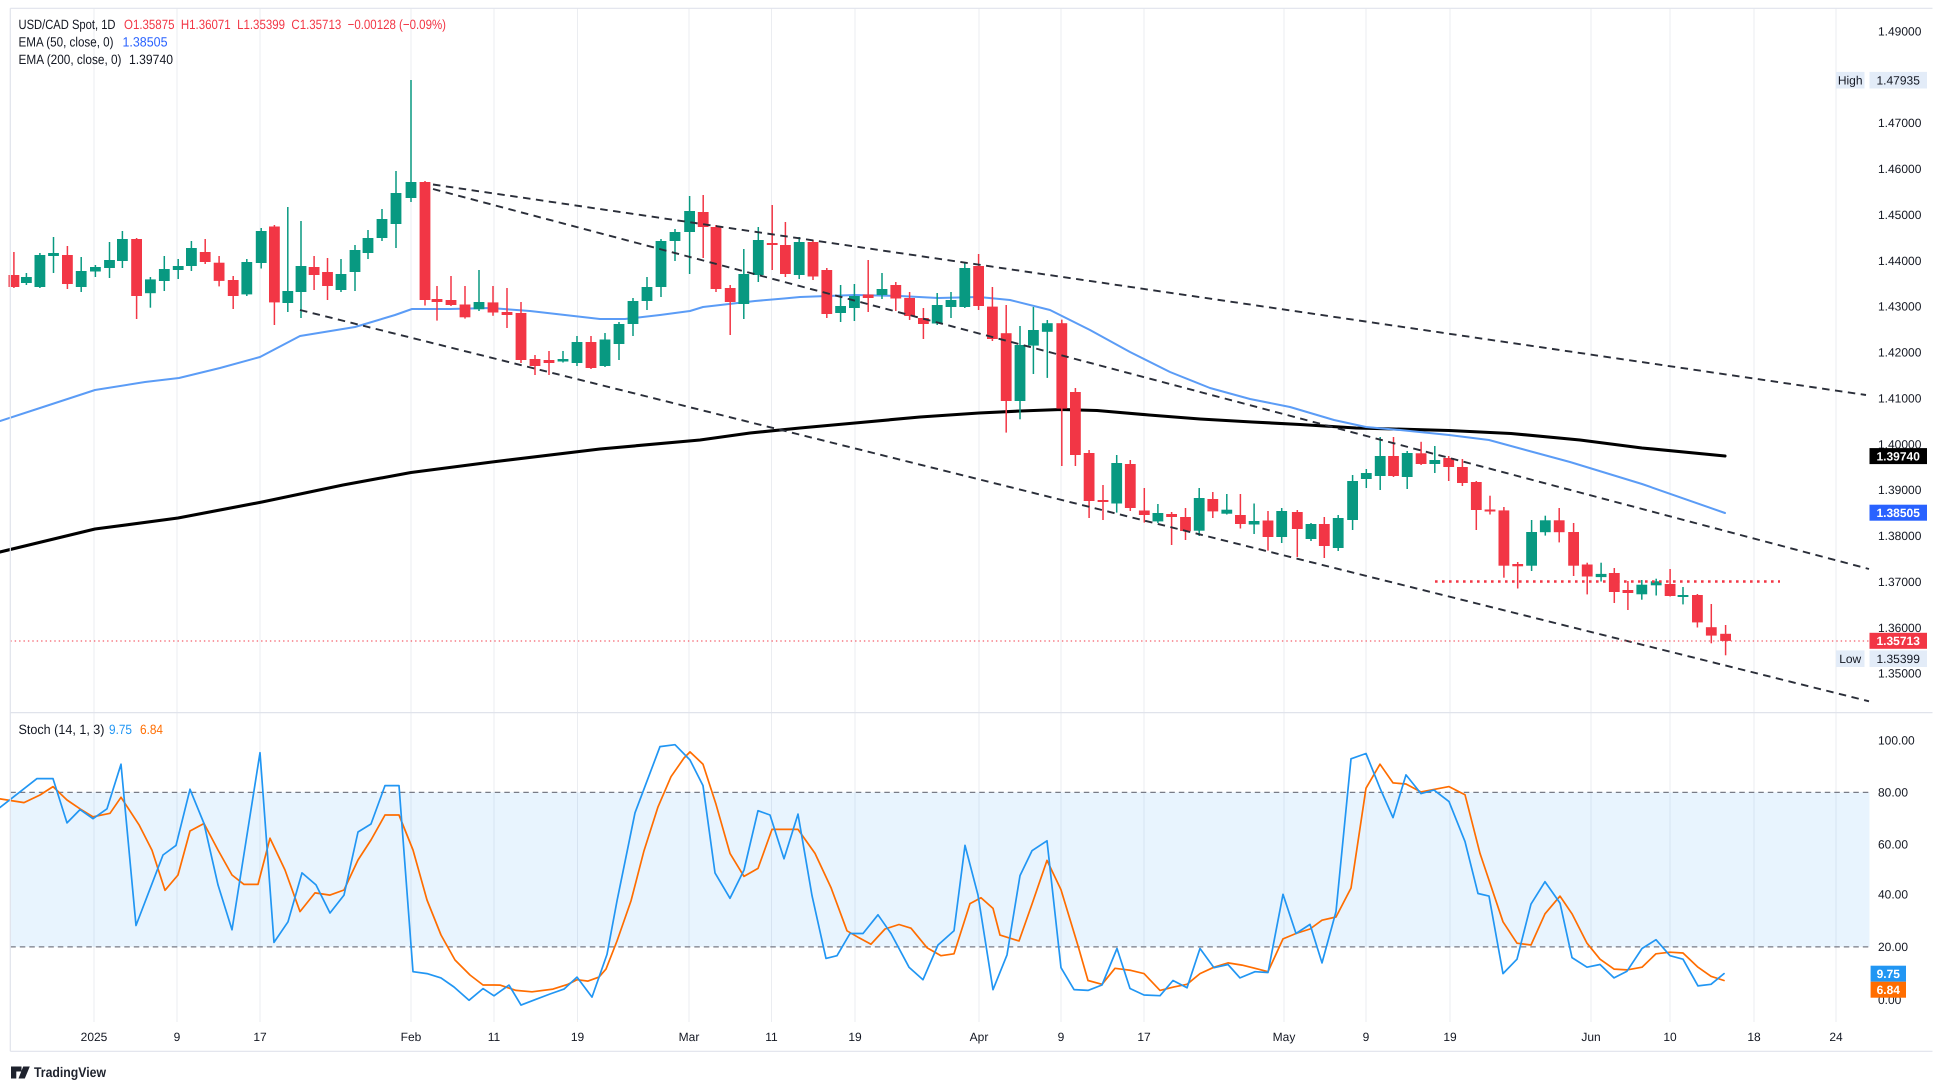  I want to click on svg-text: 1.47000, so click(1900, 123).